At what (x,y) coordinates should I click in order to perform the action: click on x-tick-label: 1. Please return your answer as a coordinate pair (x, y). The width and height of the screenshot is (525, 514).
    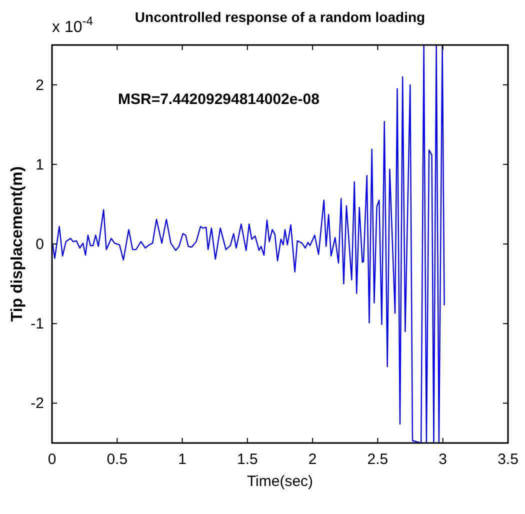
    Looking at the image, I should click on (182, 459).